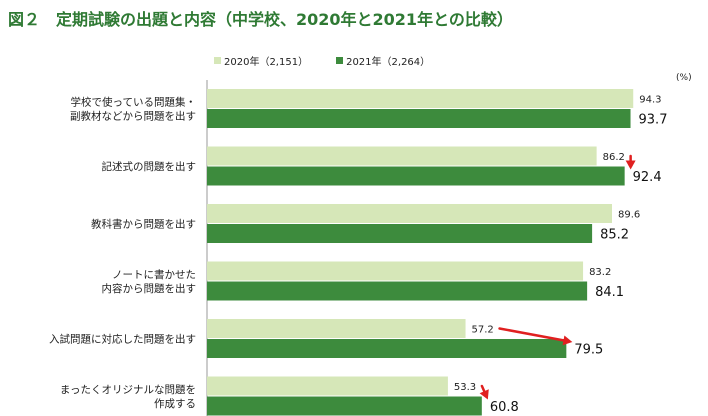 This screenshot has height=416, width=708. What do you see at coordinates (154, 274) in the screenshot?
I see `category-label-3-0: ノートに書かせた` at bounding box center [154, 274].